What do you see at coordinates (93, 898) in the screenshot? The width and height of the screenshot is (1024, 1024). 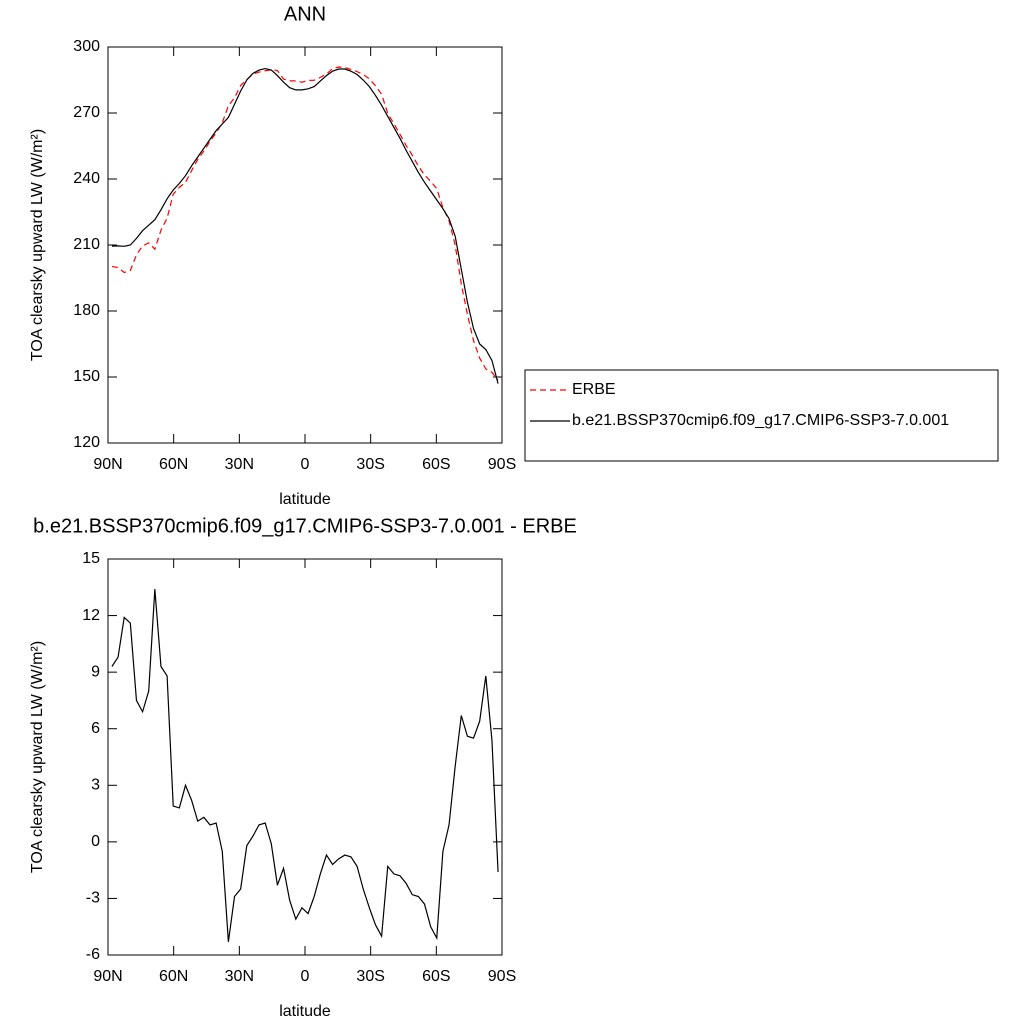 I see `y-tick-label: -3` at bounding box center [93, 898].